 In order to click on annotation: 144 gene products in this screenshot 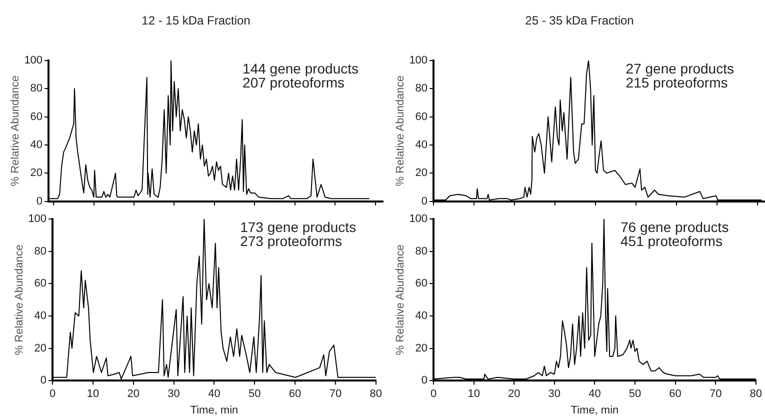, I will do `click(300, 68)`.